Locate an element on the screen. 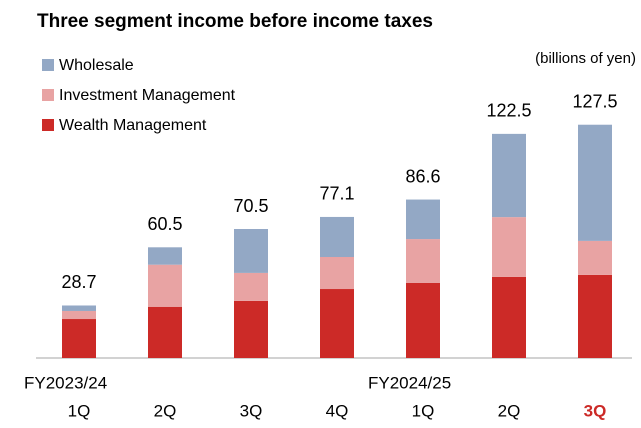 The height and width of the screenshot is (428, 641). legend-label: Investment Management is located at coordinates (147, 95).